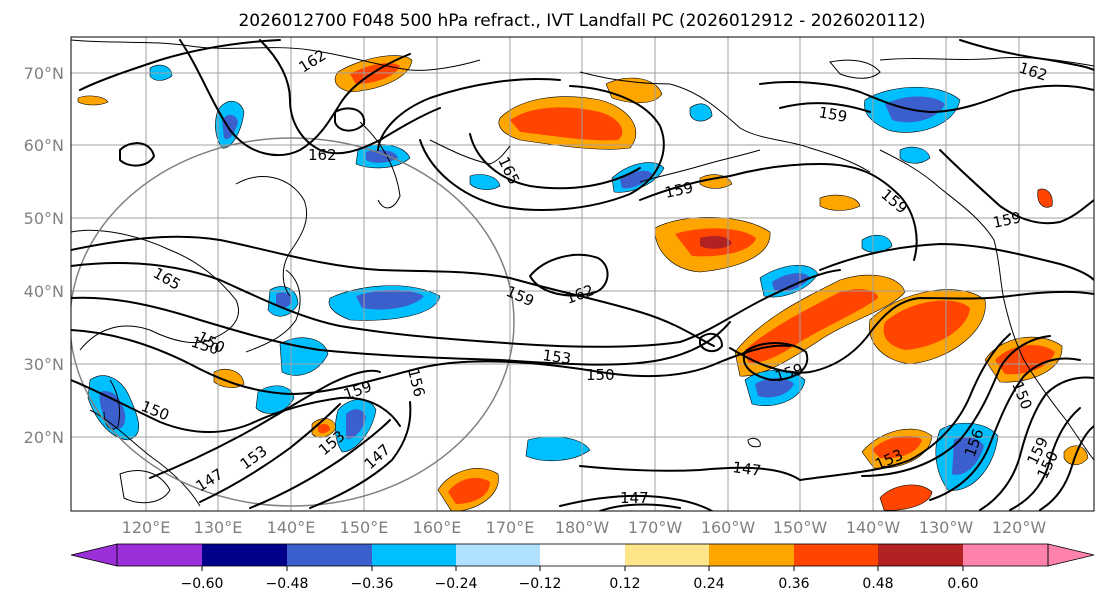 This screenshot has height=604, width=1105. Describe the element at coordinates (716, 242) in the screenshot. I see `pos-anomaly-pacific-a-max` at that location.